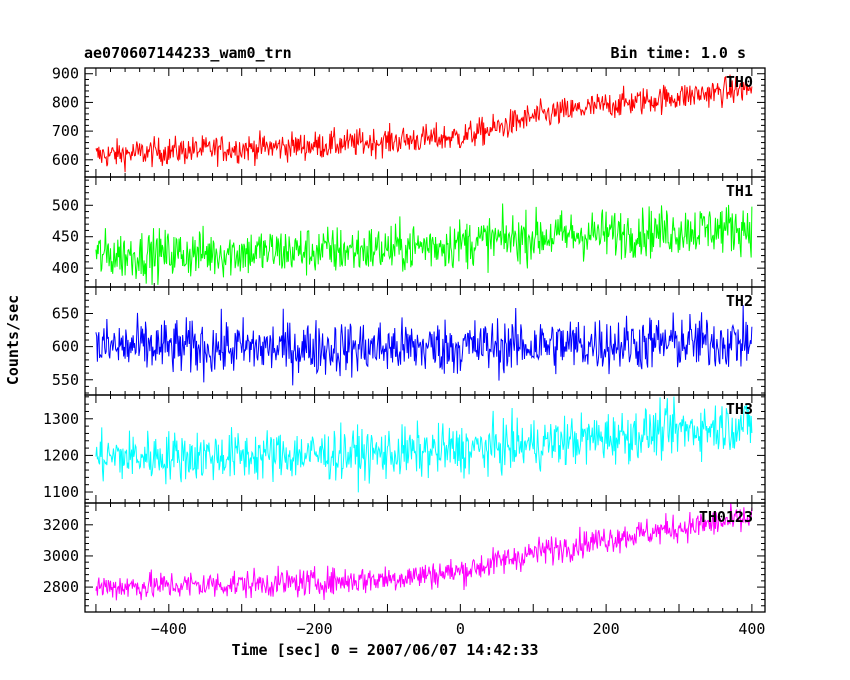 The height and width of the screenshot is (680, 850). I want to click on y-tick-label: 650, so click(65, 314).